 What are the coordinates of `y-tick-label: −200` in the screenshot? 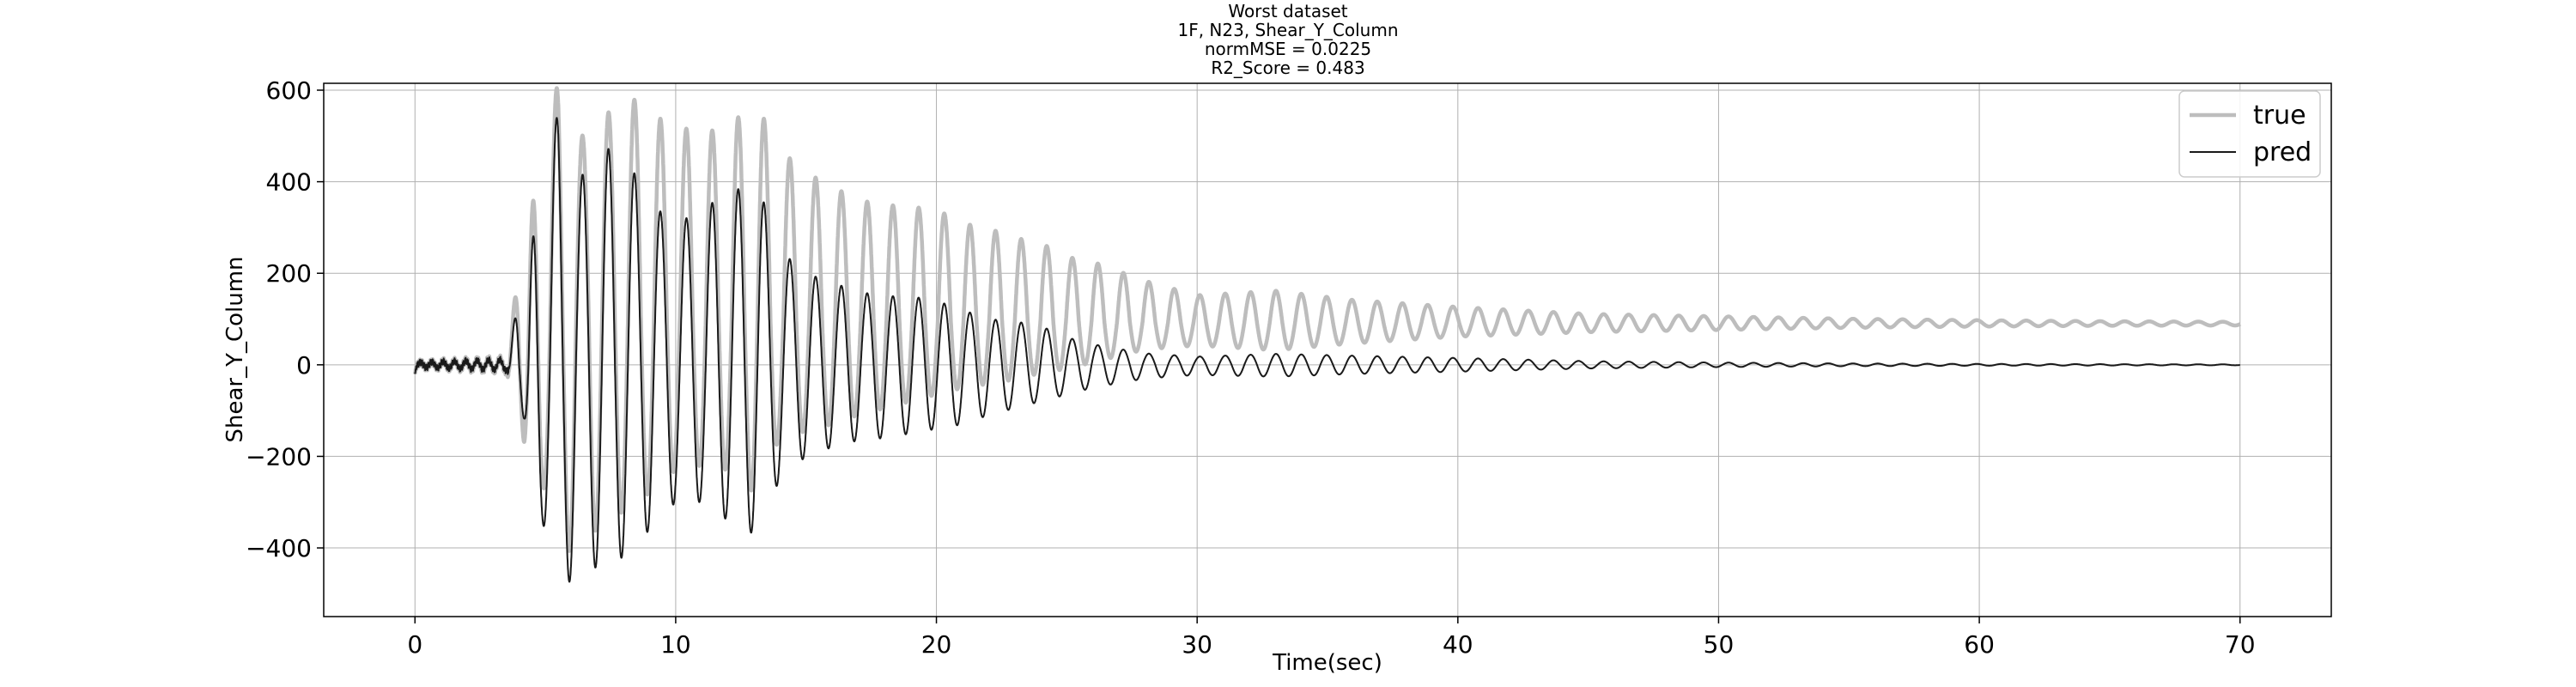 It's located at (279, 456).